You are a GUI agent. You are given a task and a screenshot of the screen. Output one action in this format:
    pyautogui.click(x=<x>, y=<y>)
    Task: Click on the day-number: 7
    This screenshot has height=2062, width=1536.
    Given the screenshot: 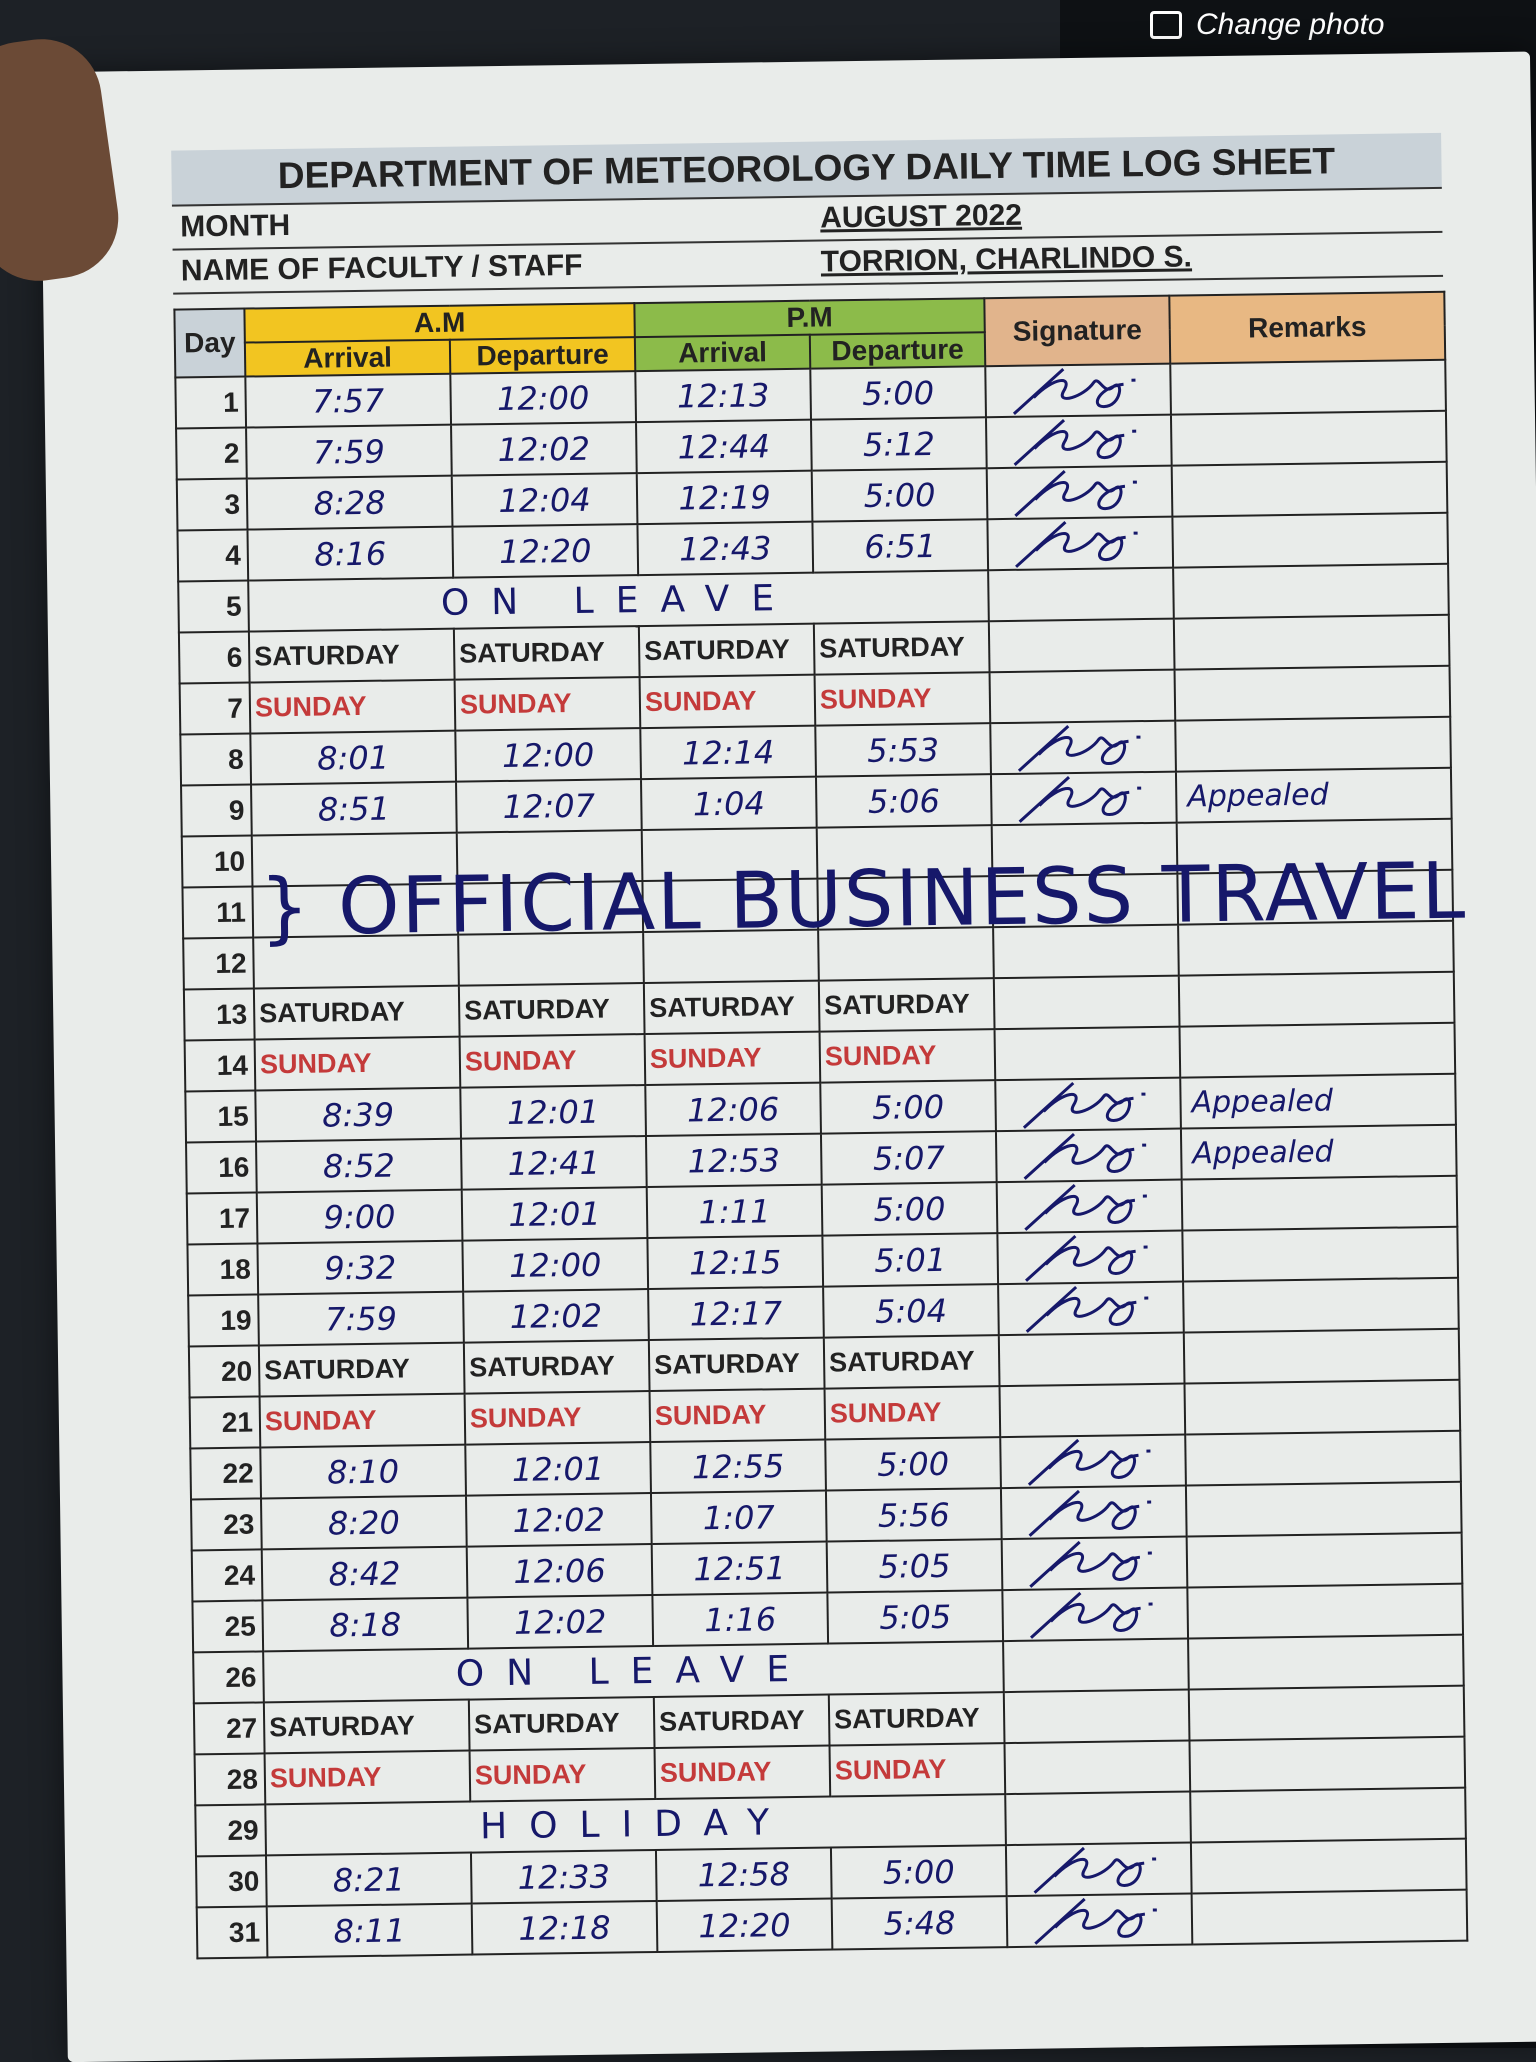 What is the action you would take?
    pyautogui.click(x=215, y=708)
    